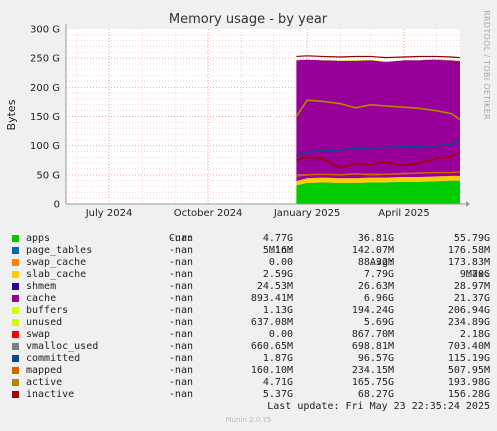 The image size is (497, 431). What do you see at coordinates (375, 394) in the screenshot?
I see `legend-avg: 68.27G` at bounding box center [375, 394].